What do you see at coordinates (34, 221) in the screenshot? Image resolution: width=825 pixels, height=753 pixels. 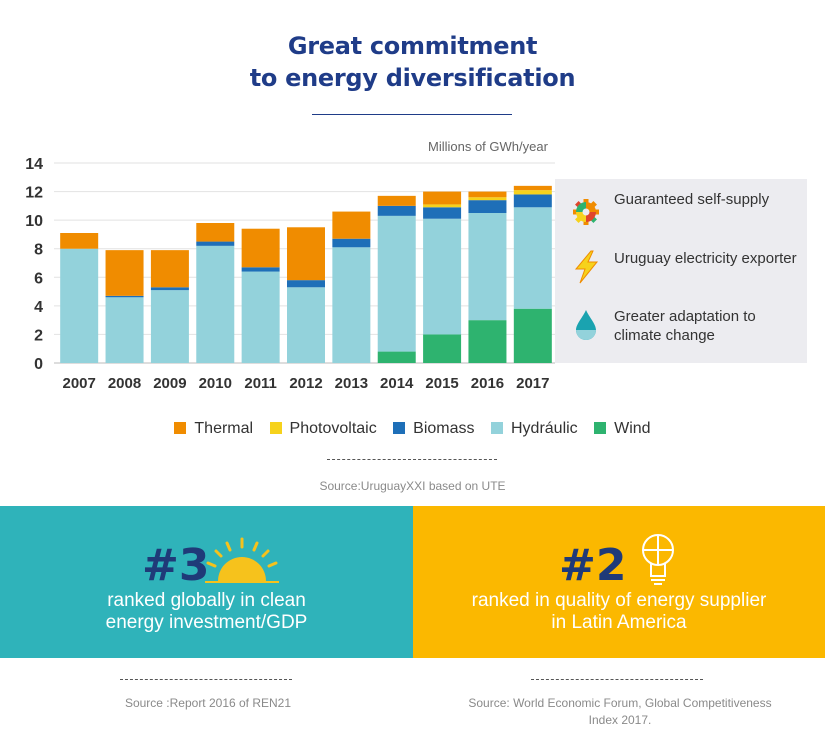 I see `y-tick-label: 10` at bounding box center [34, 221].